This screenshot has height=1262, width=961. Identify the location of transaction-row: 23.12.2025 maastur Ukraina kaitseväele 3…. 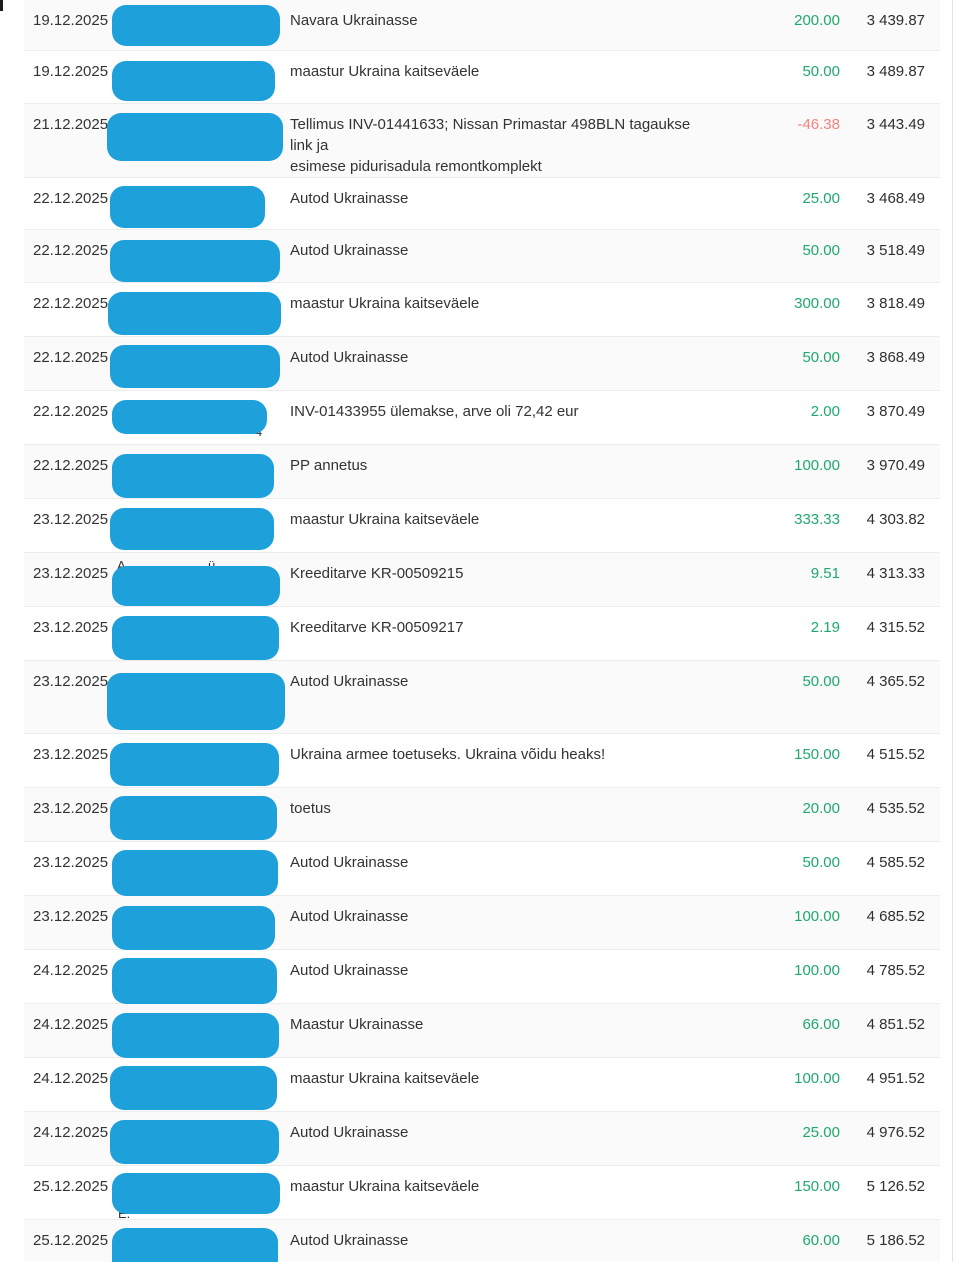
(482, 525).